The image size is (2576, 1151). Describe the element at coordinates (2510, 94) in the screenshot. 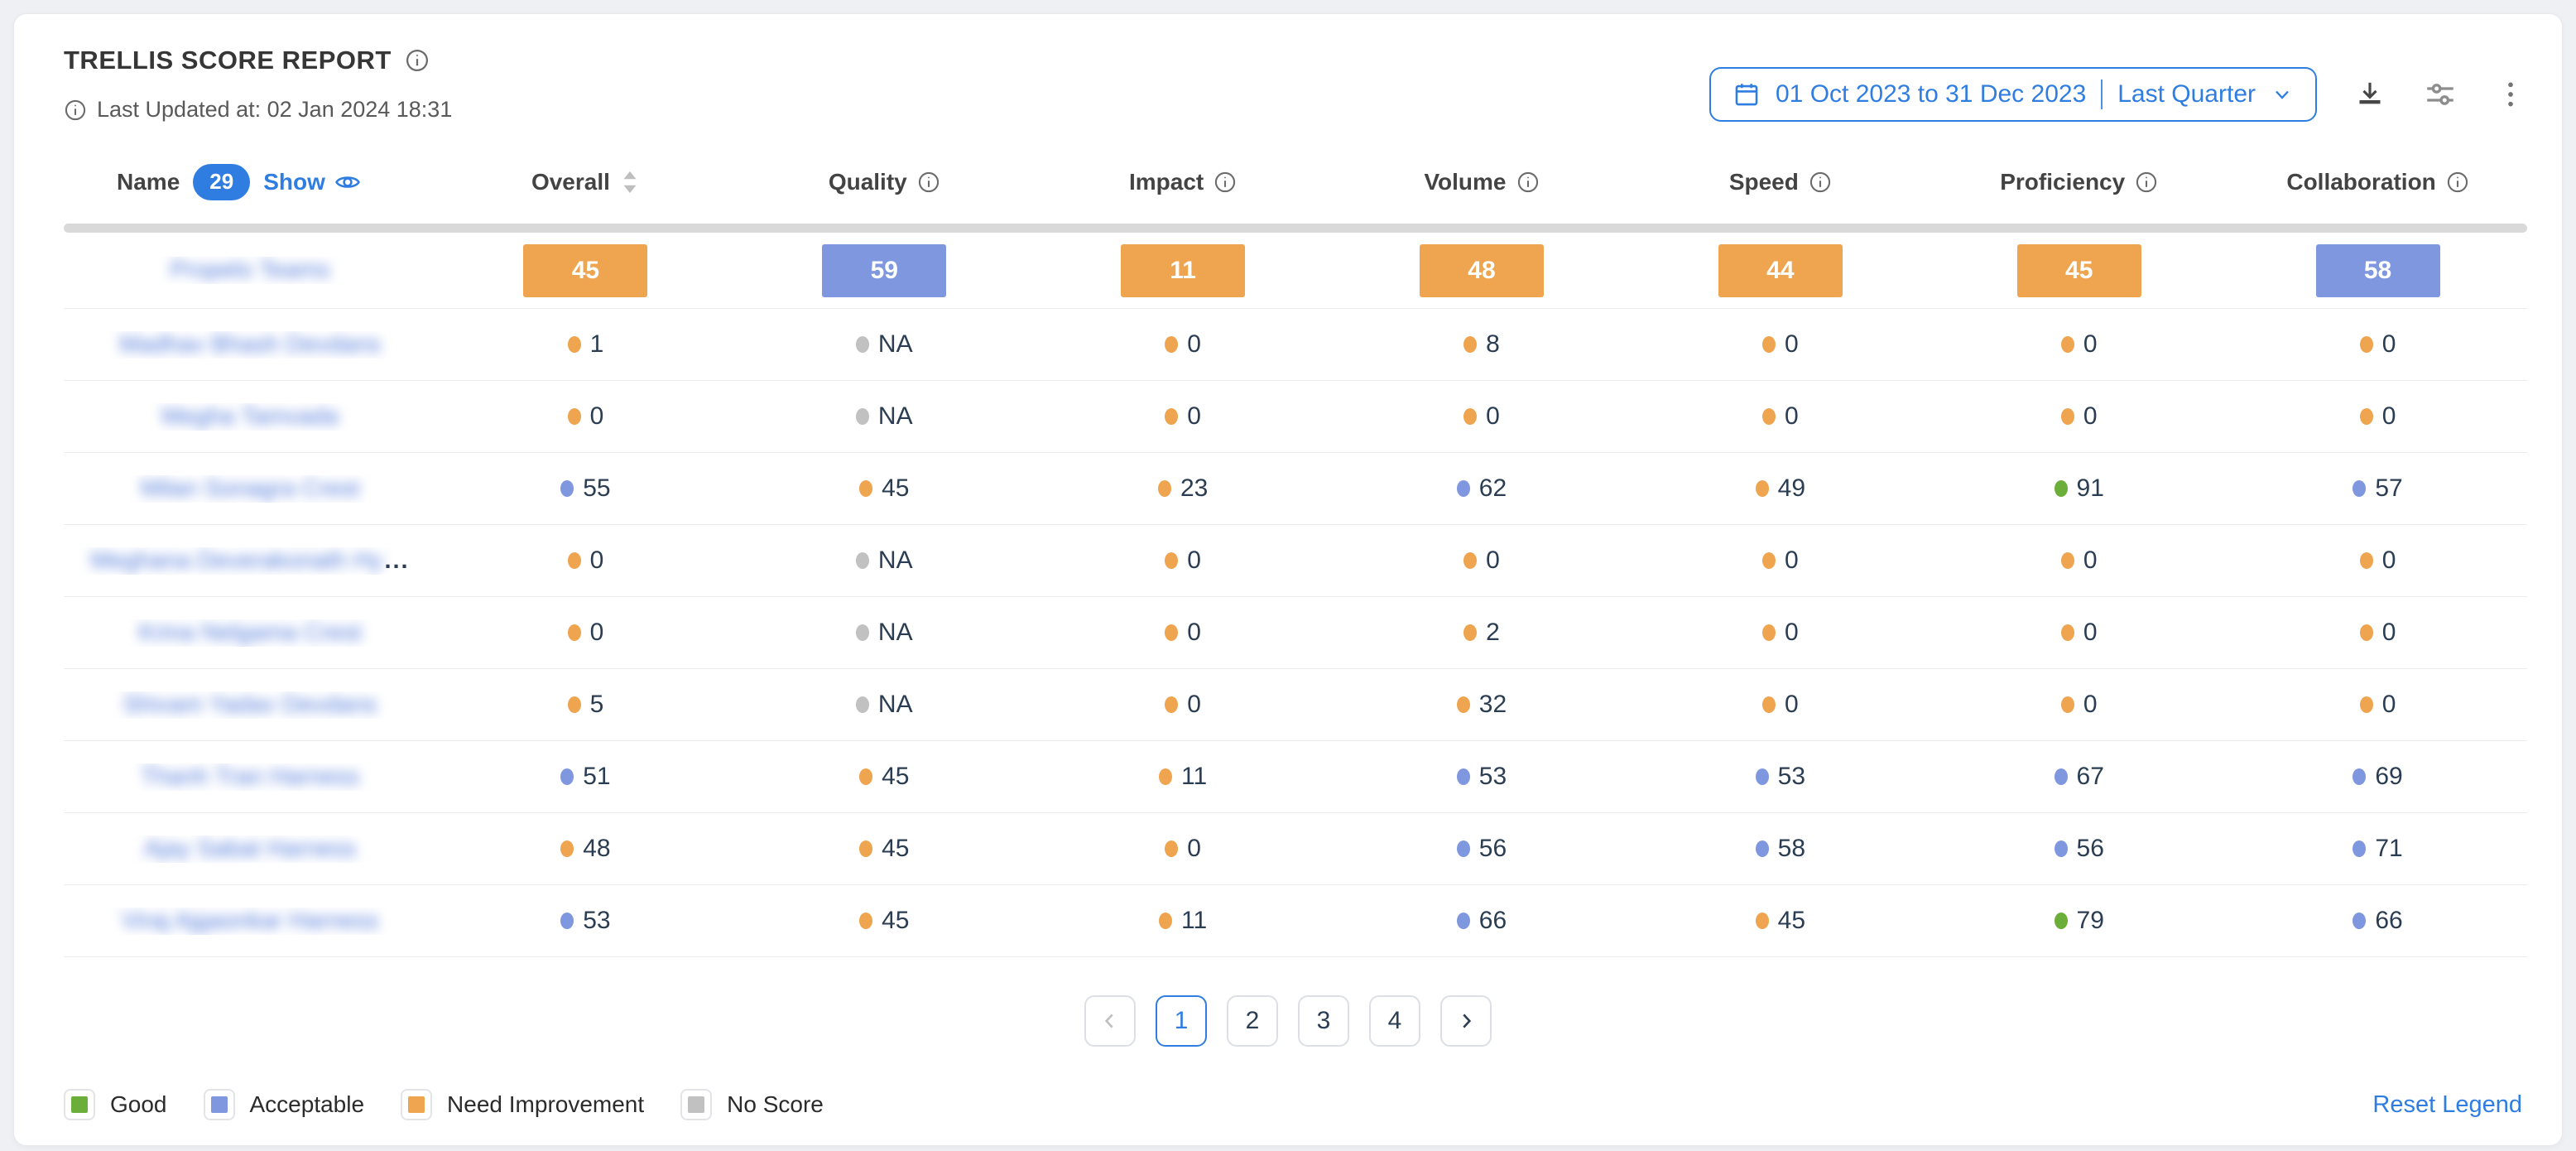

I see `kebab-menu-icon` at that location.